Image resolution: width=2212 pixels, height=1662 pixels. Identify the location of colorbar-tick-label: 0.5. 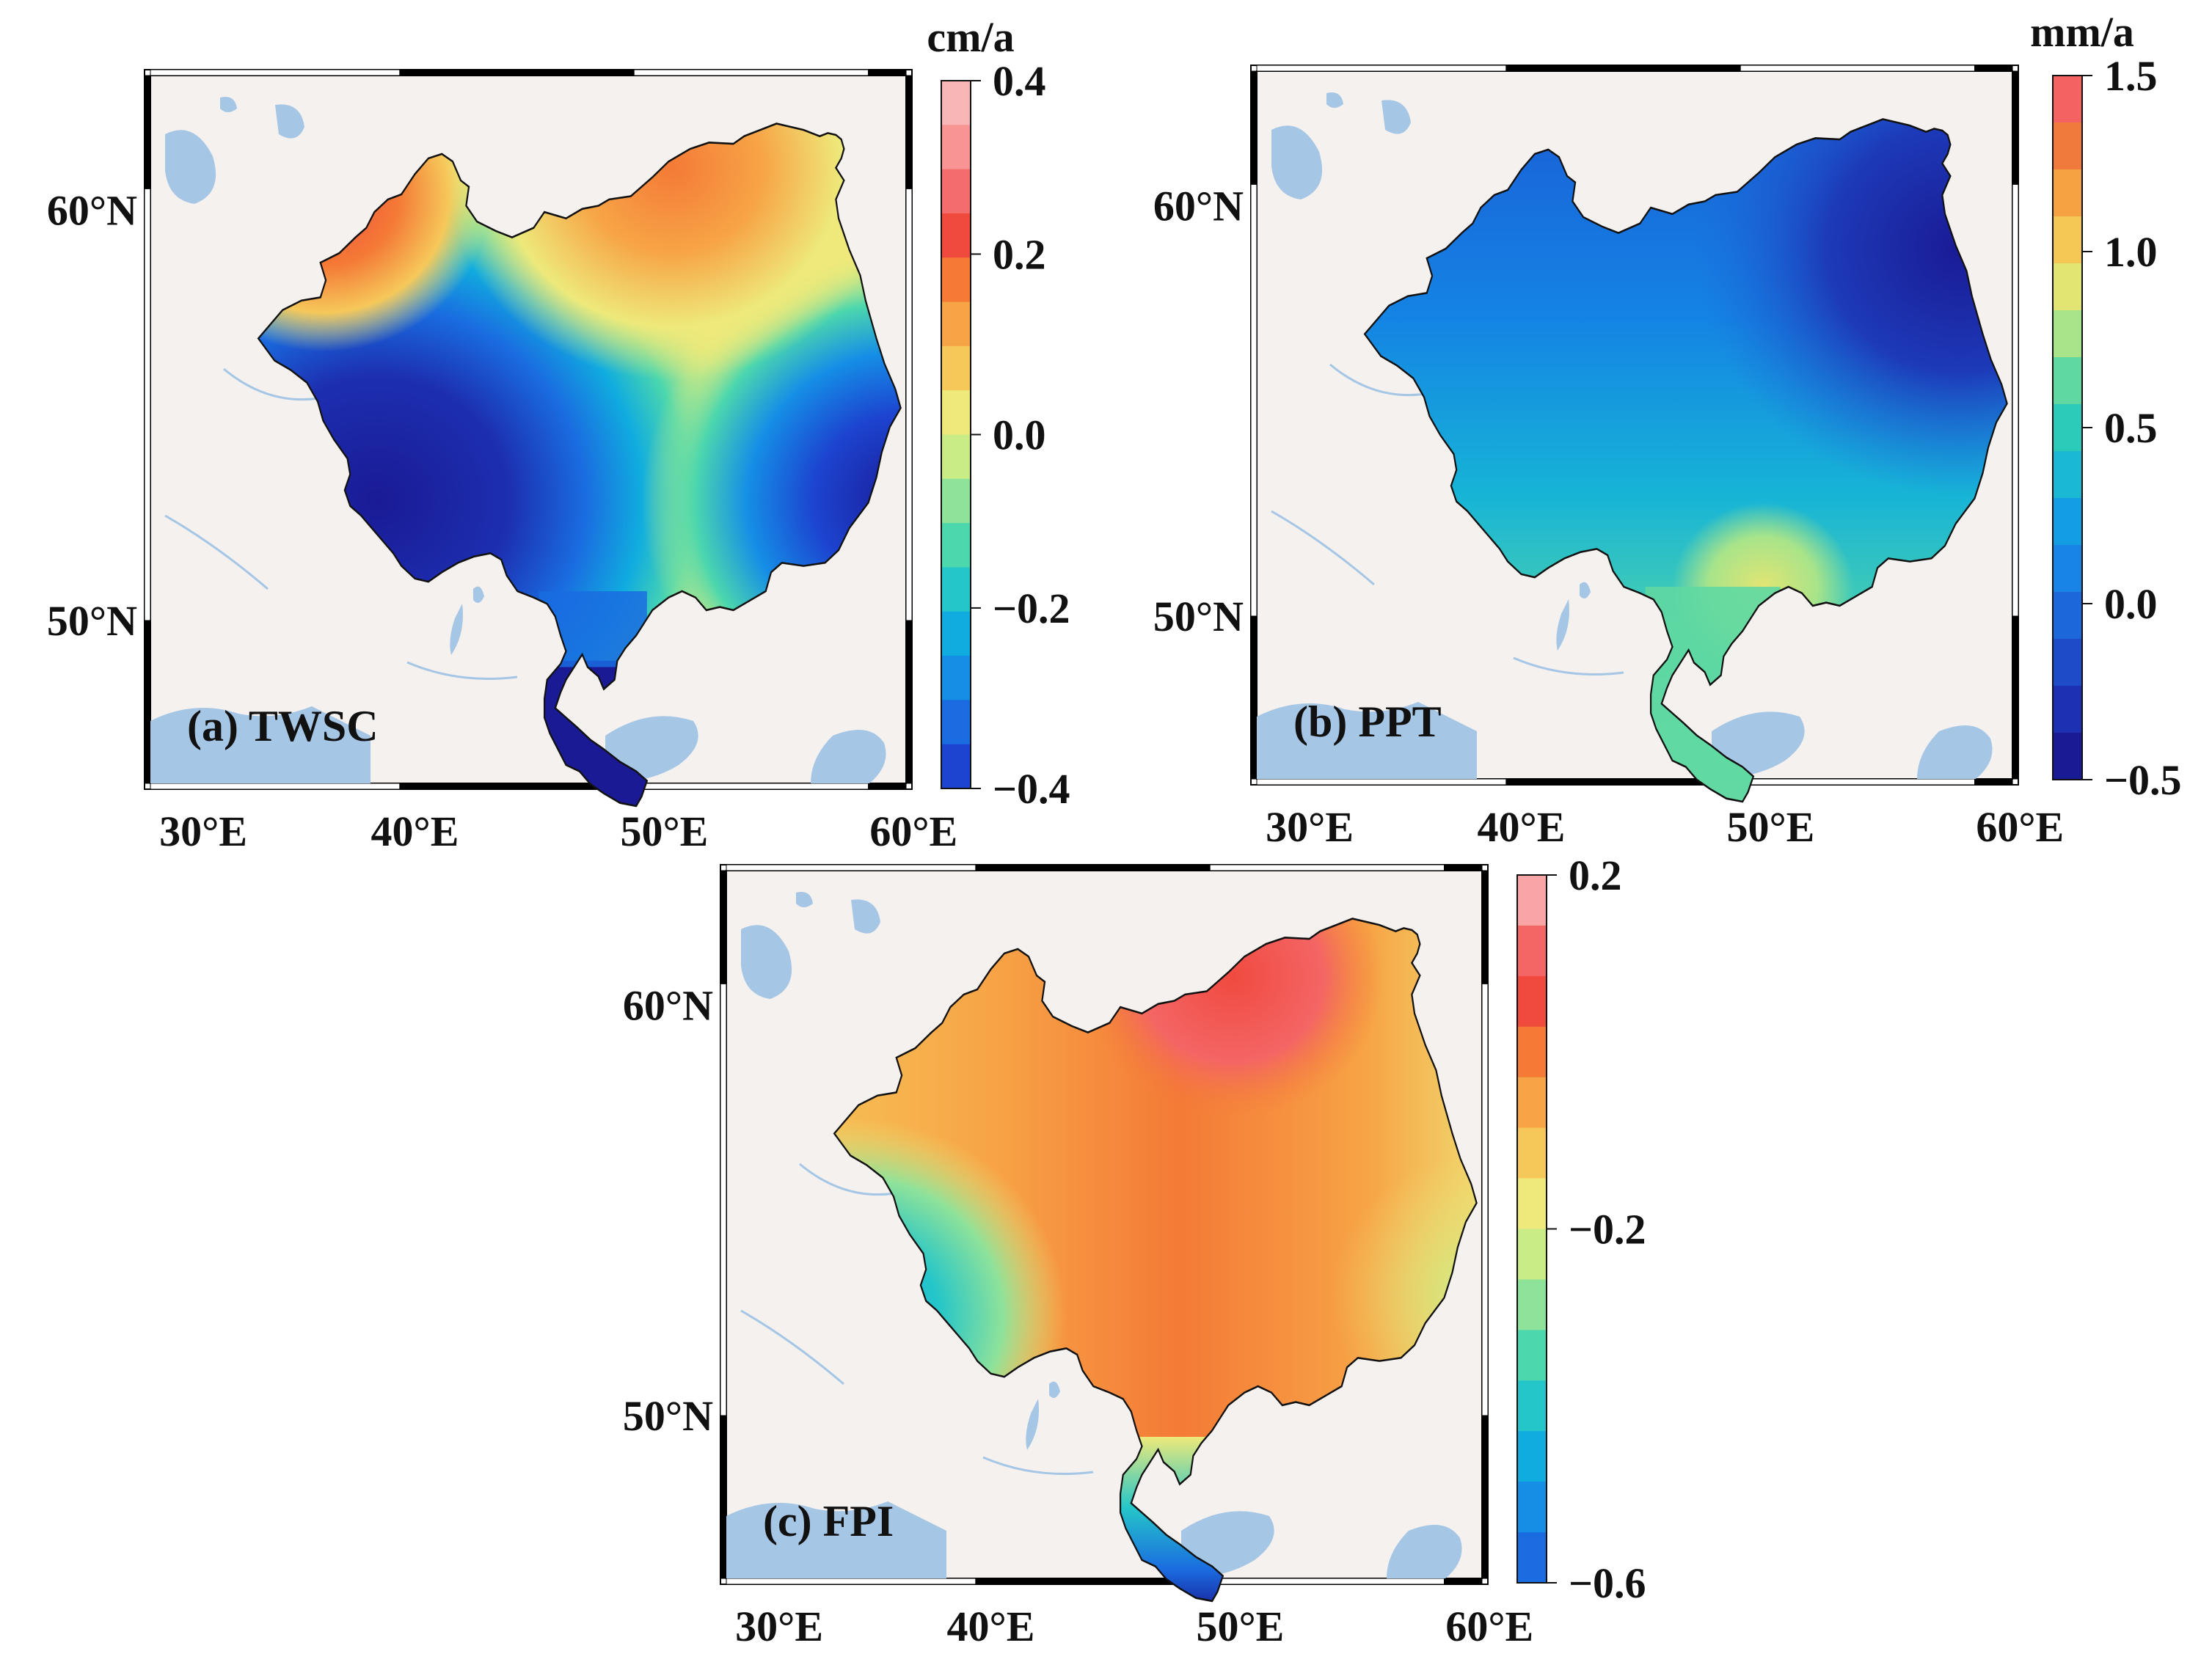
(2131, 428).